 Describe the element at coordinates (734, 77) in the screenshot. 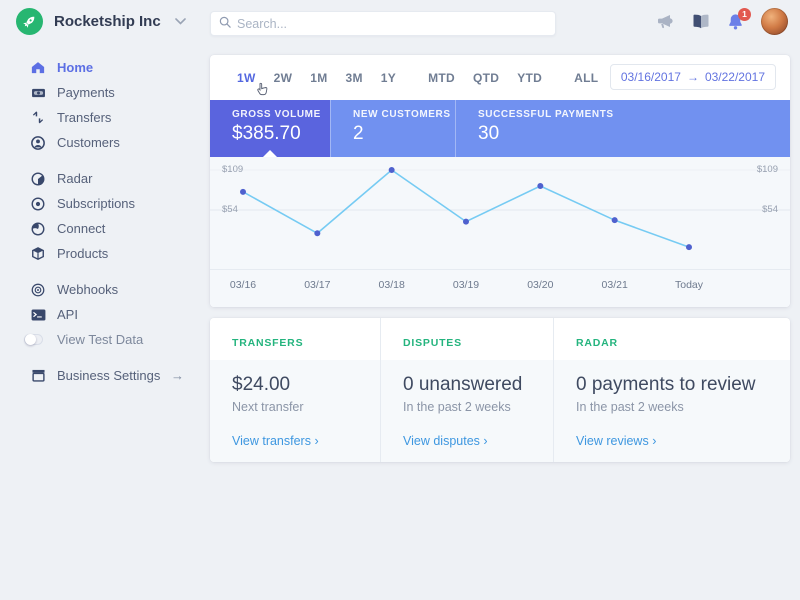

I see `date-end: 03/22/2017` at that location.